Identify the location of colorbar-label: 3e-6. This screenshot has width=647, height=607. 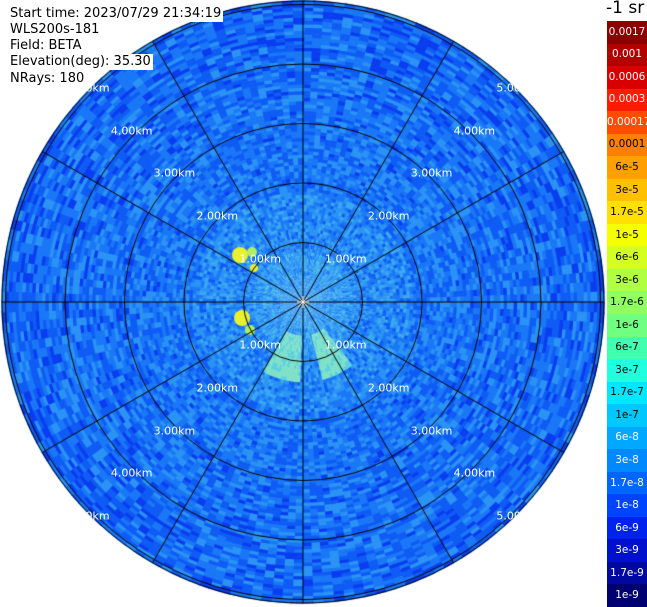
(627, 279).